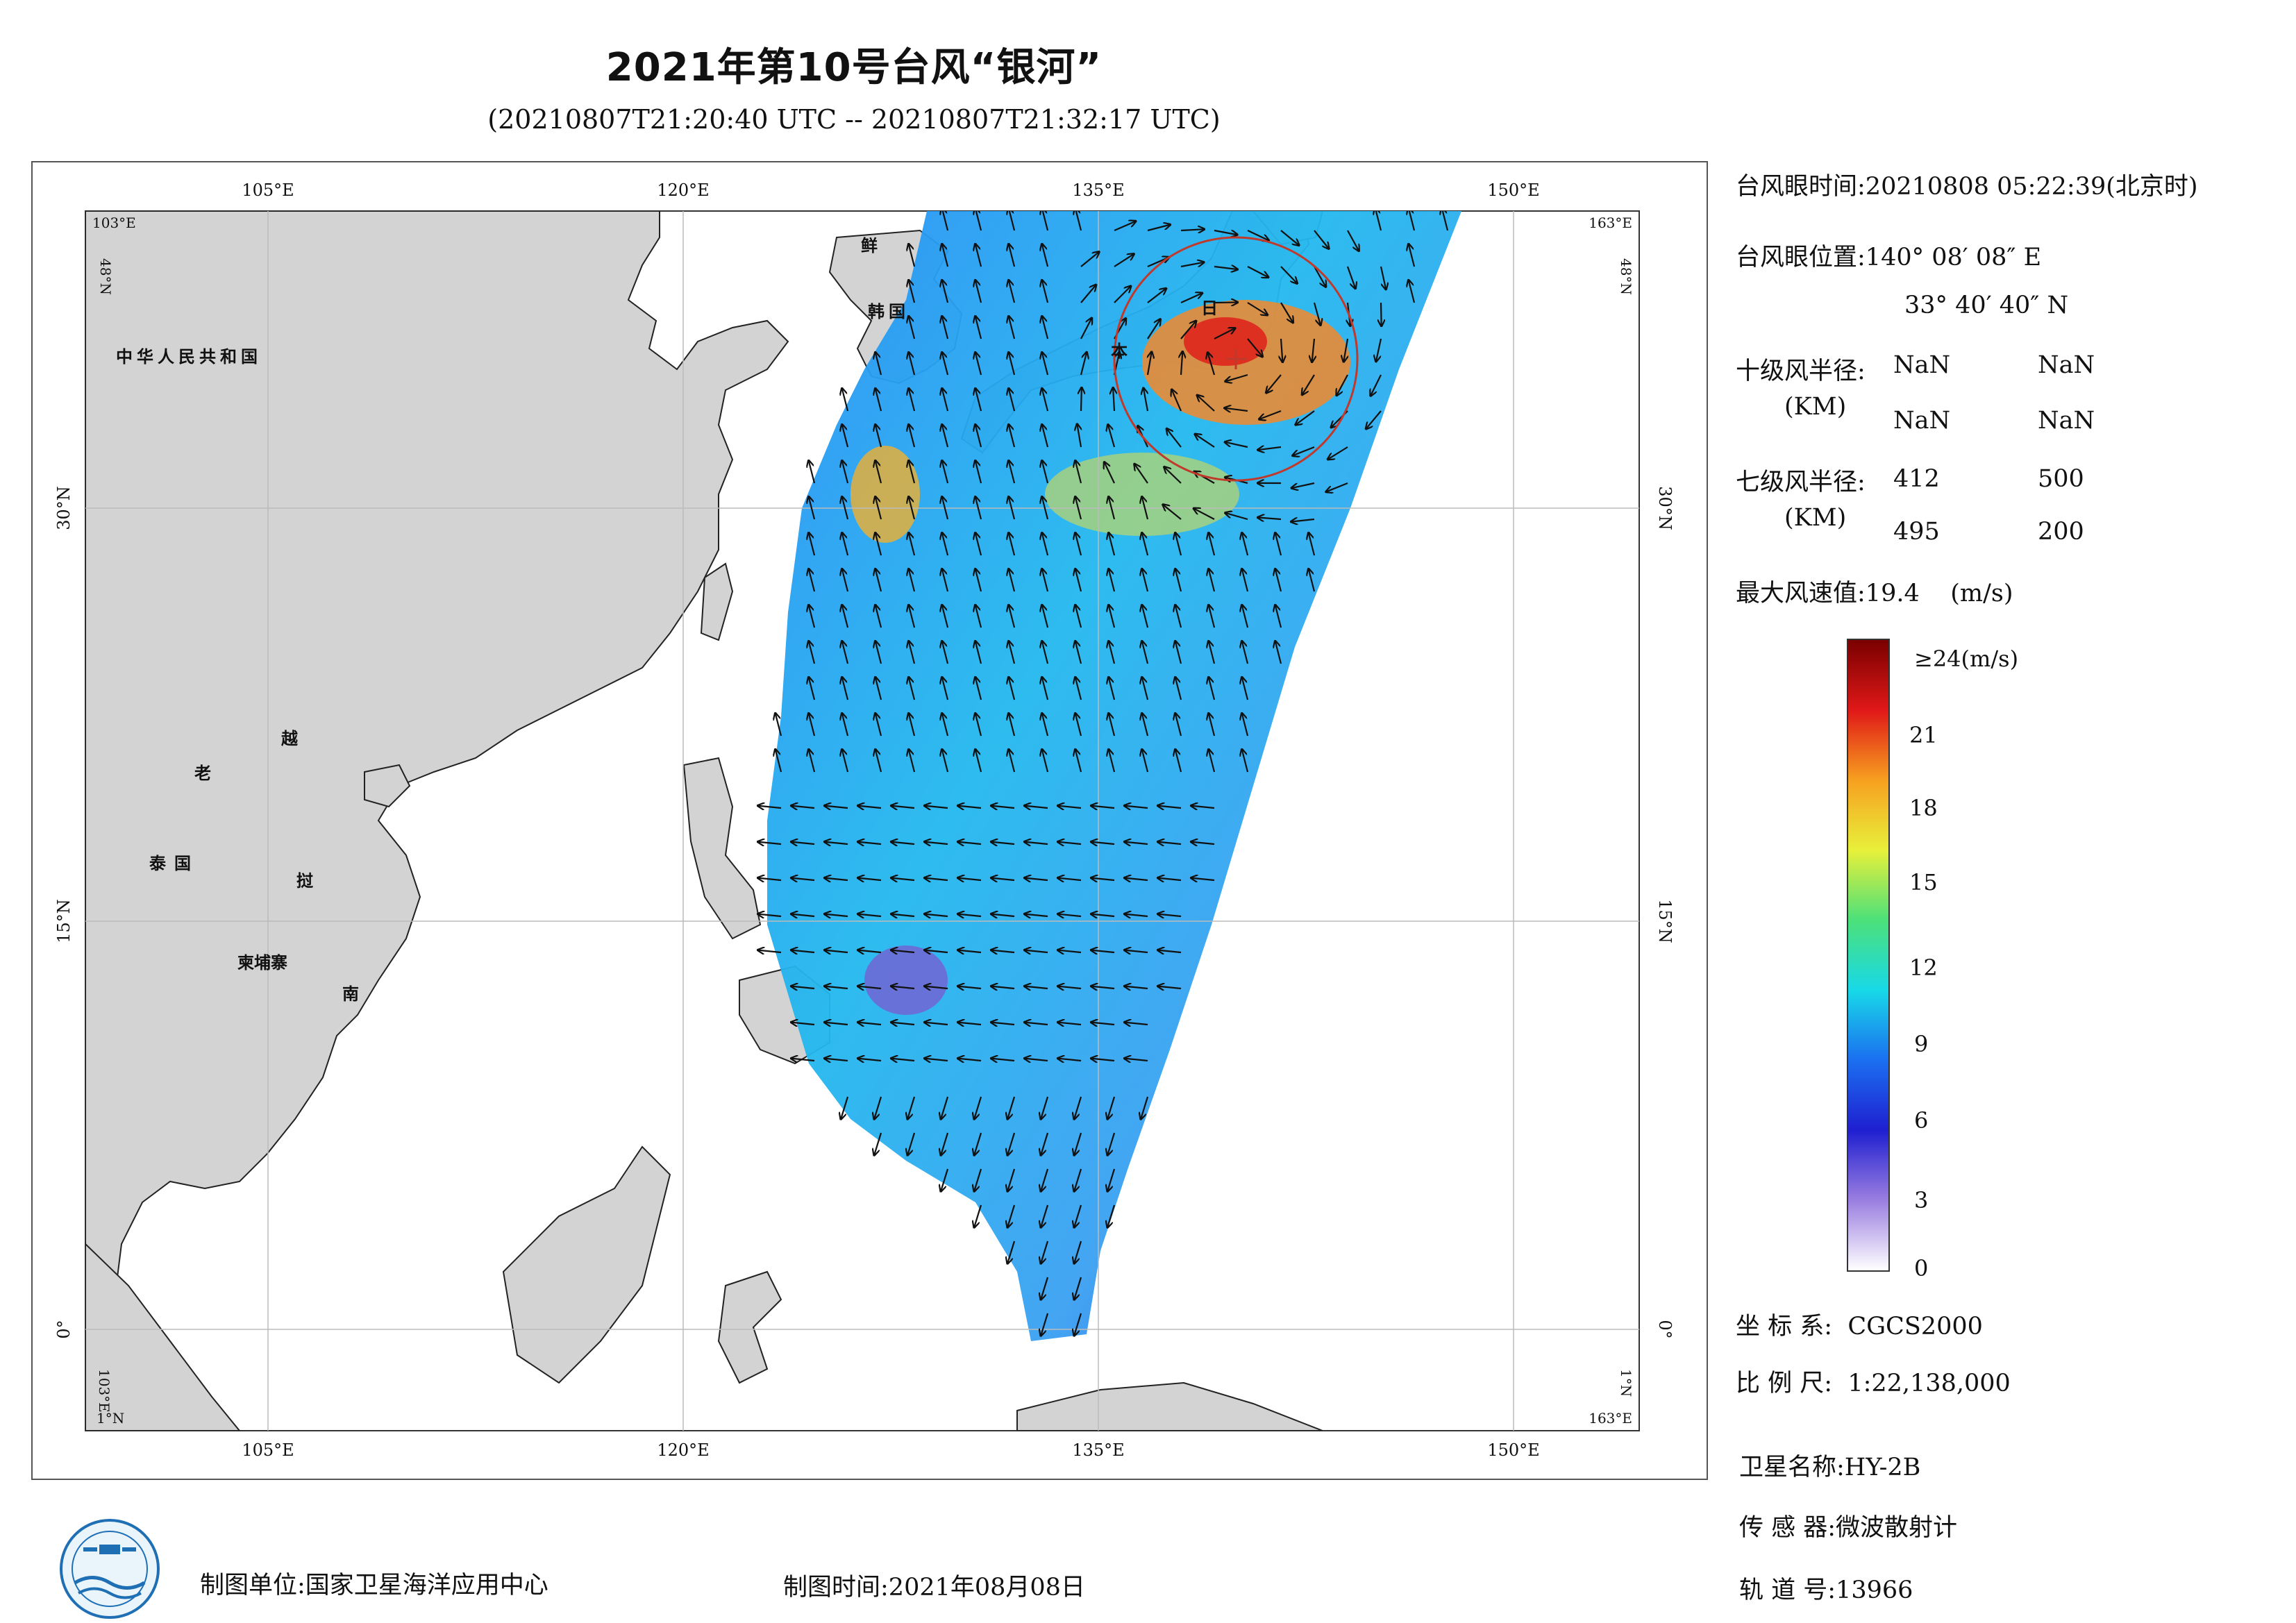  What do you see at coordinates (290, 738) in the screenshot?
I see `label-vietnam-1: 越` at bounding box center [290, 738].